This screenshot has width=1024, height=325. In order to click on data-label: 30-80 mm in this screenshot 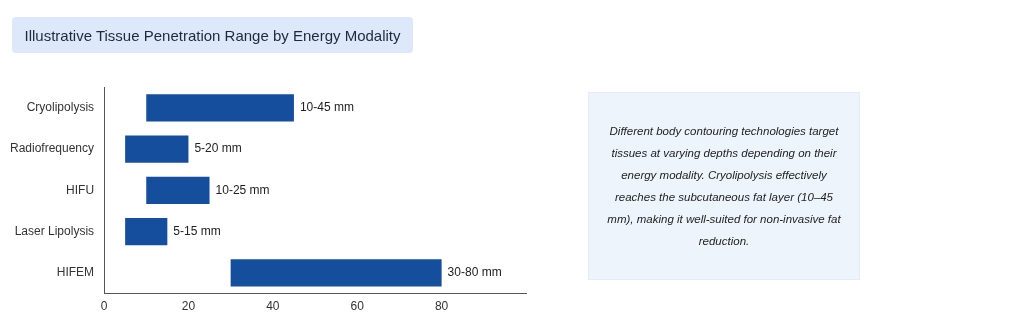, I will do `click(474, 272)`.